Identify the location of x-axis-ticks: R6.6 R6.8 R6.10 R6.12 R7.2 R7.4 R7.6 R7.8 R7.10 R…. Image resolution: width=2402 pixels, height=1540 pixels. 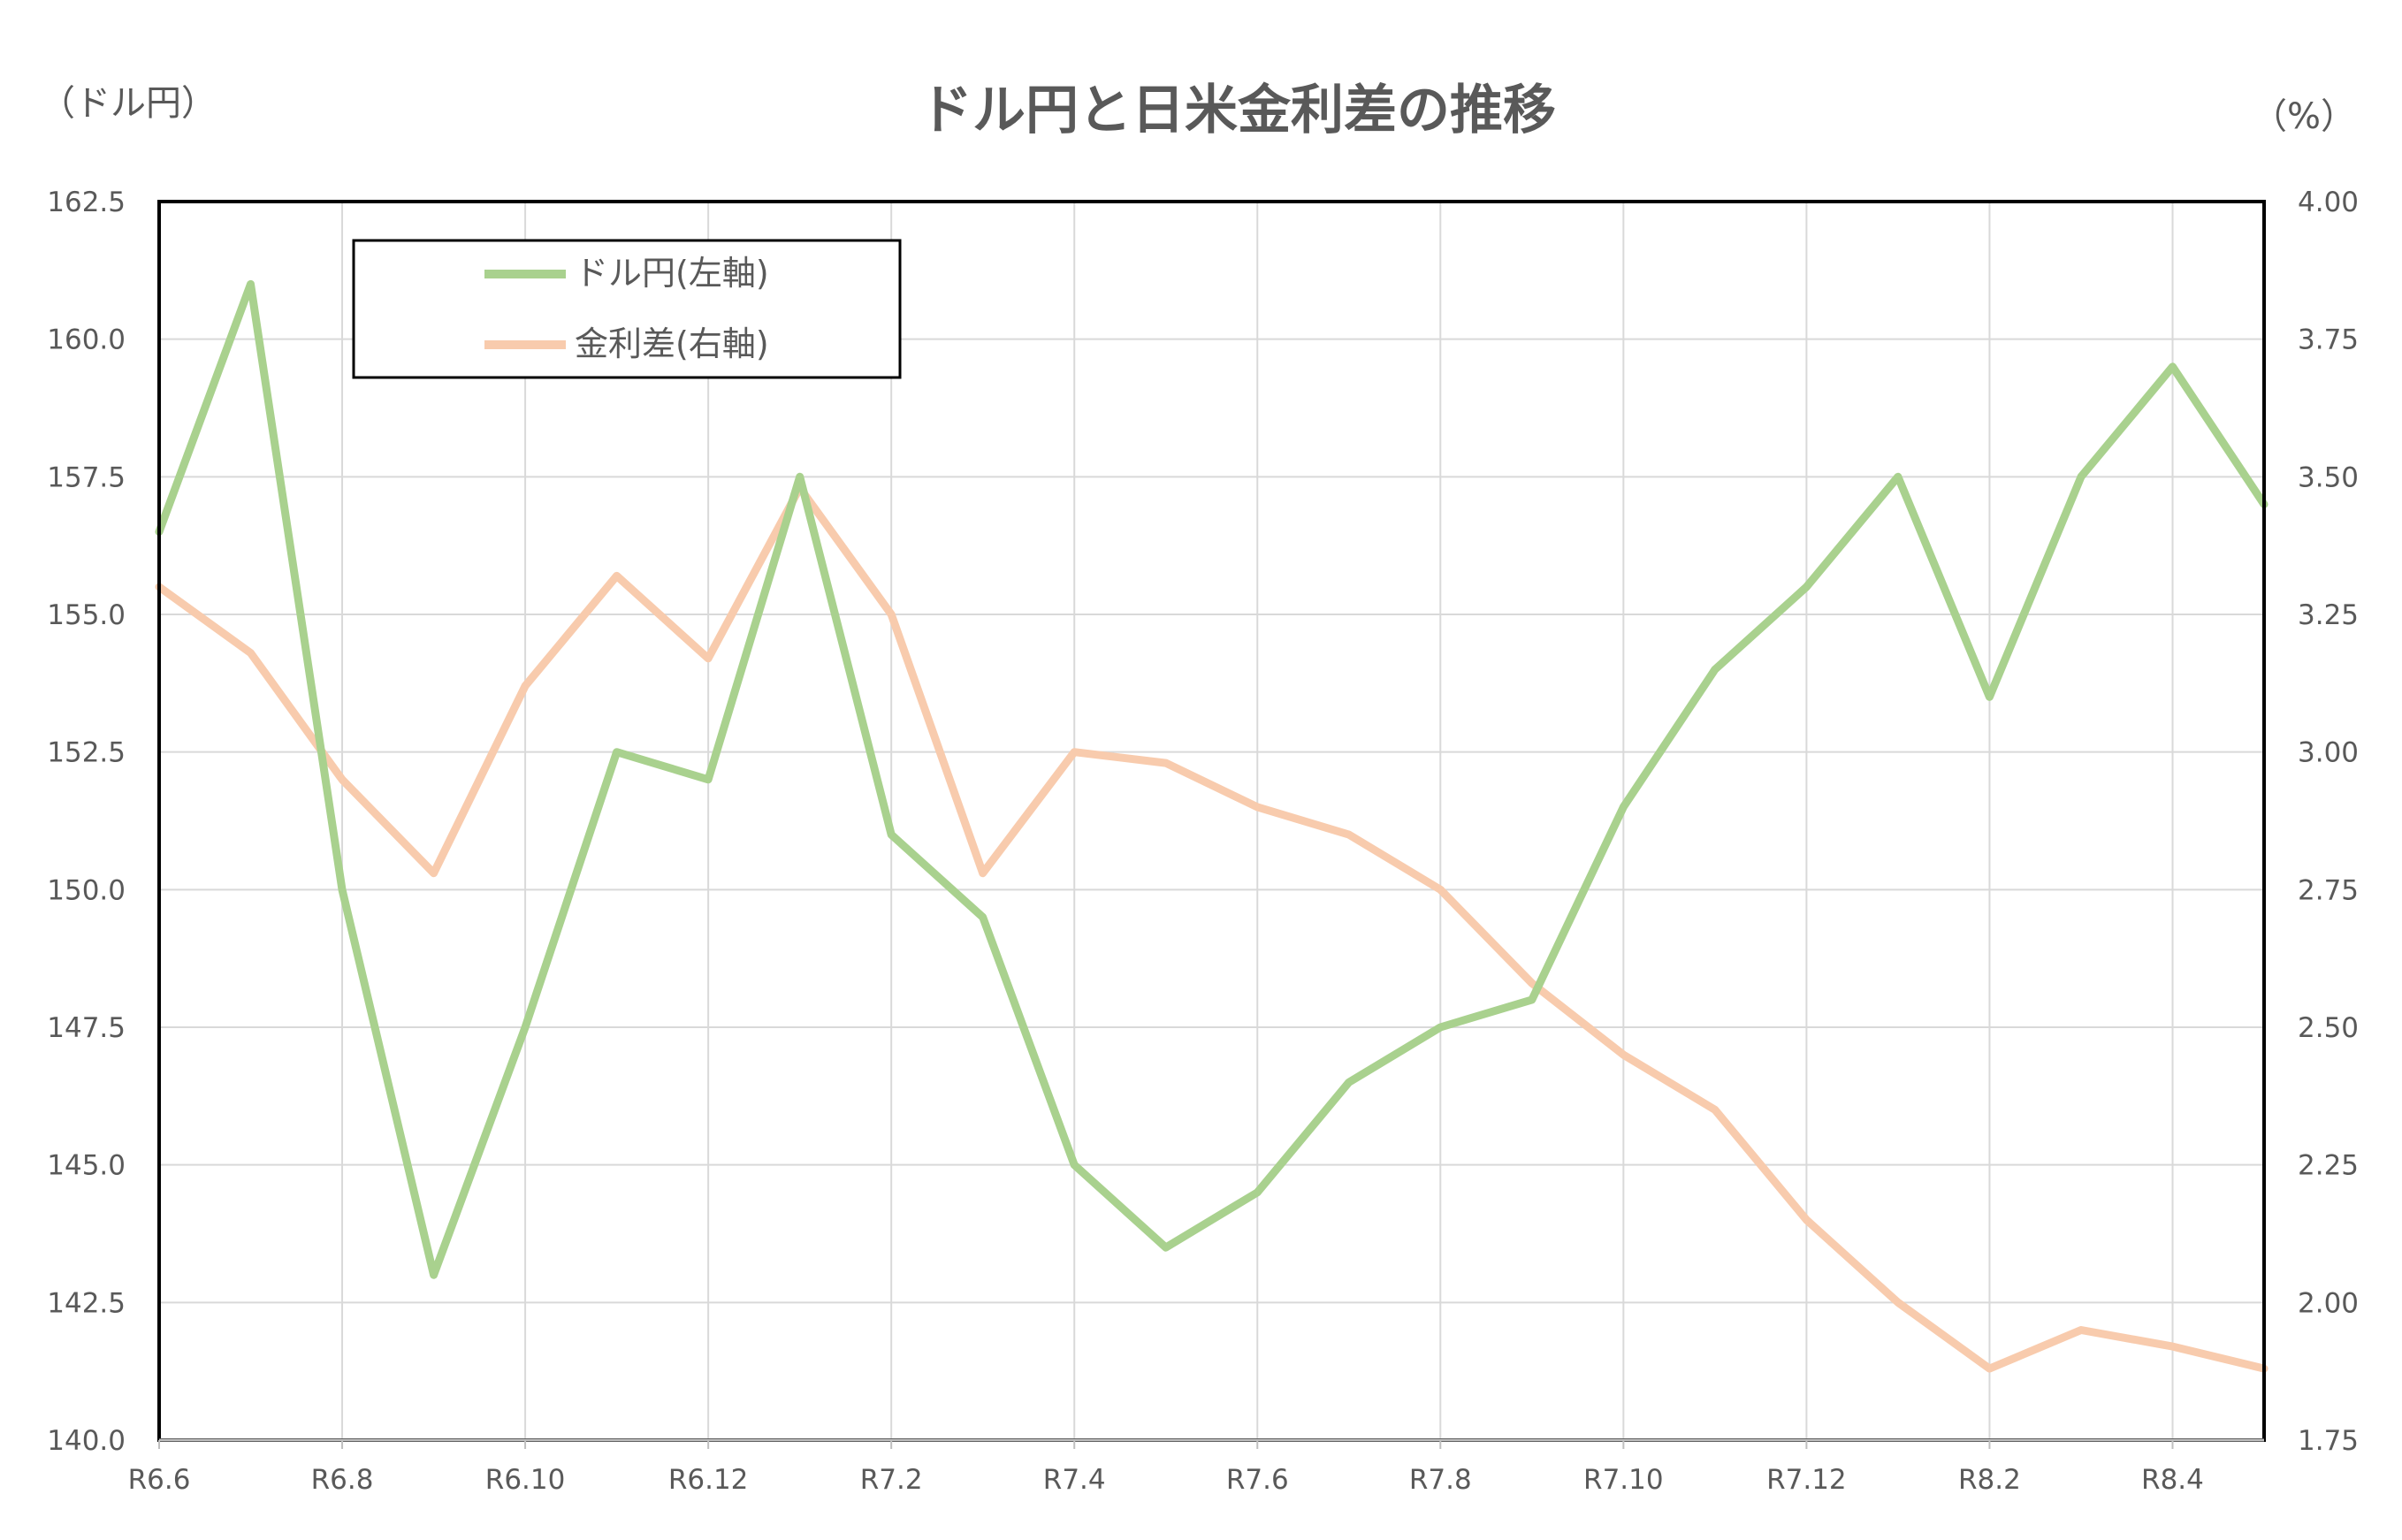
(1166, 1468).